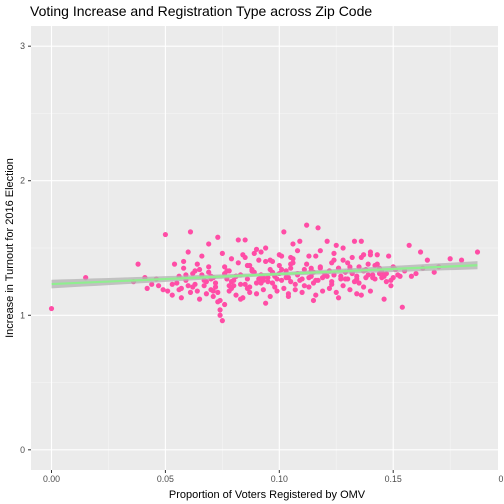 This screenshot has height=504, width=504. What do you see at coordinates (279, 479) in the screenshot?
I see `x-tick-label: 0.10` at bounding box center [279, 479].